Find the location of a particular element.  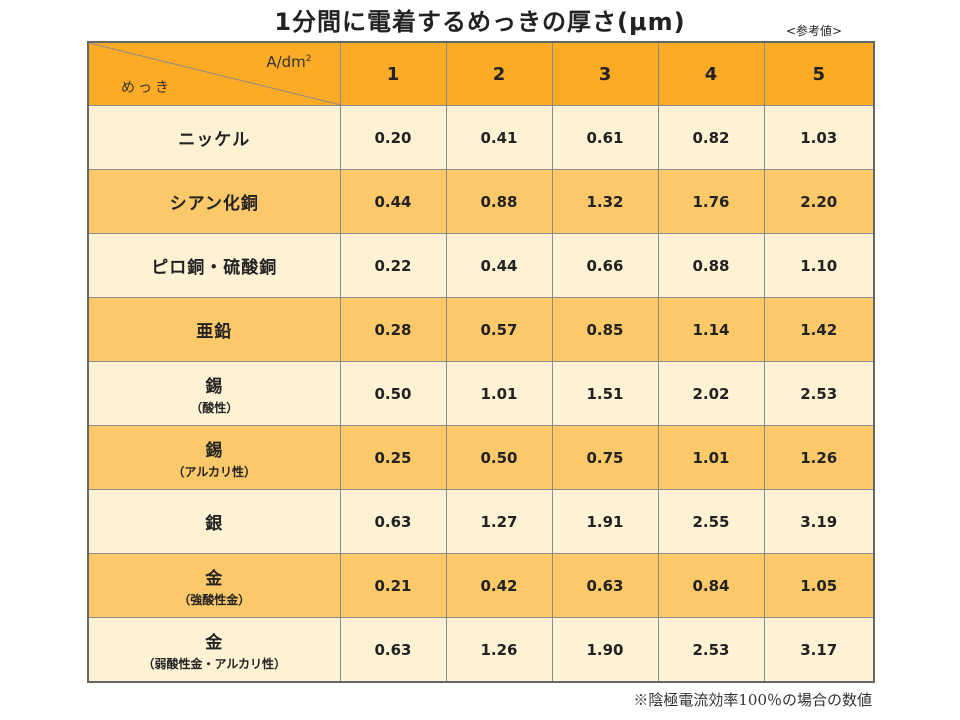

value-cell: 0.28 is located at coordinates (393, 329).